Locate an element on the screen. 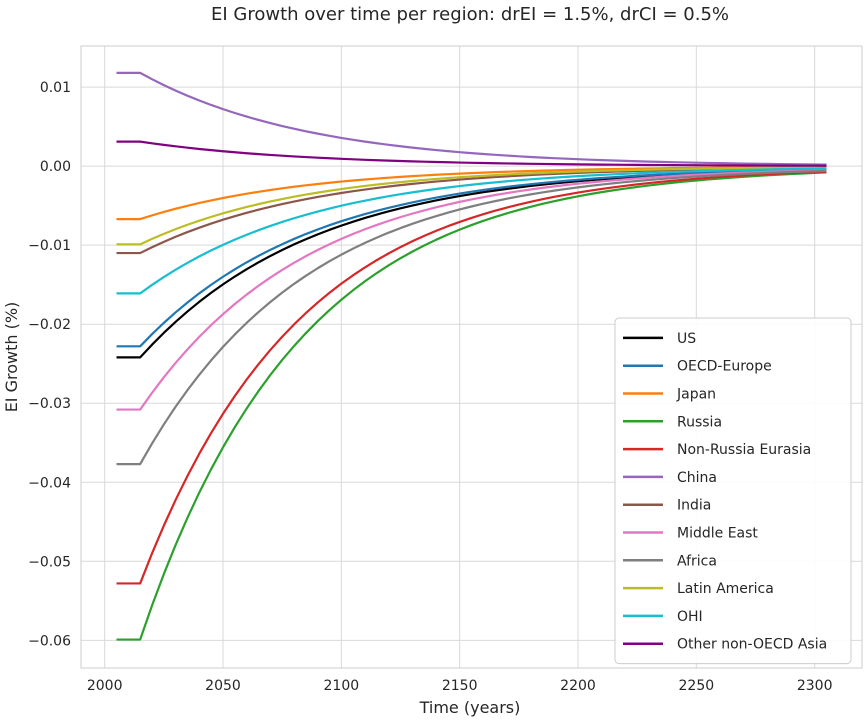  y-tick-label: −0.05 is located at coordinates (49, 562).